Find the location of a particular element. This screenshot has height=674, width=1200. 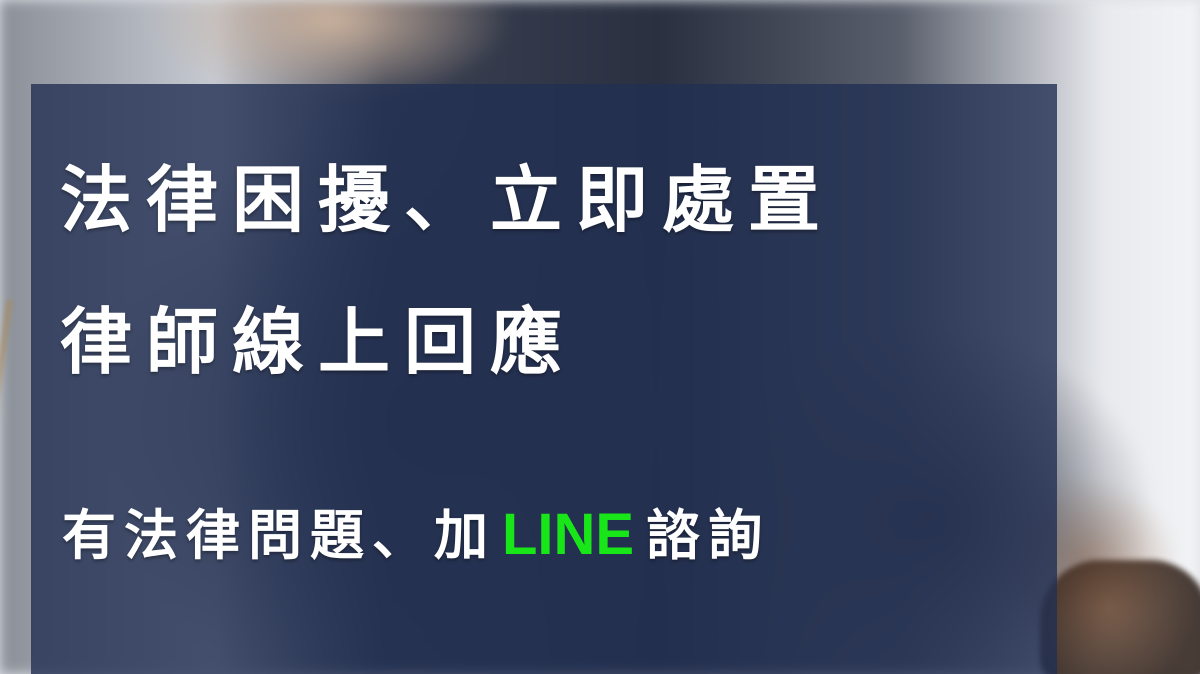

line-brand-text: LINE is located at coordinates (568, 534).